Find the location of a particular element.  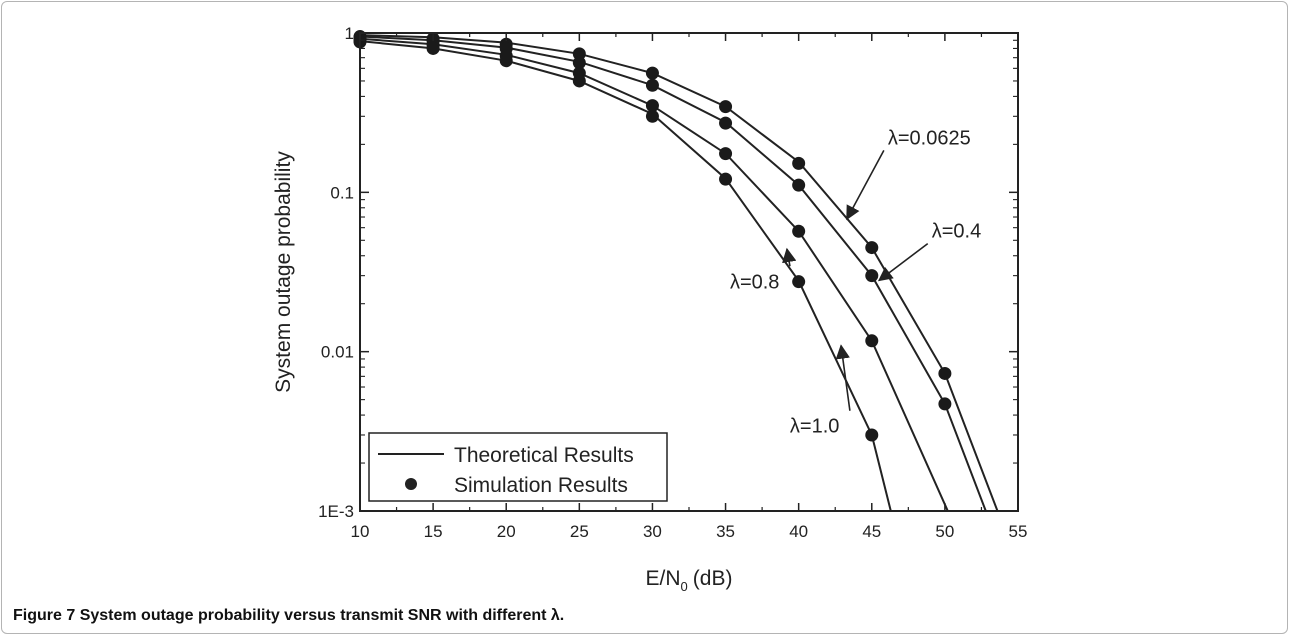

y-axis-label: System outage probability is located at coordinates (283, 272).